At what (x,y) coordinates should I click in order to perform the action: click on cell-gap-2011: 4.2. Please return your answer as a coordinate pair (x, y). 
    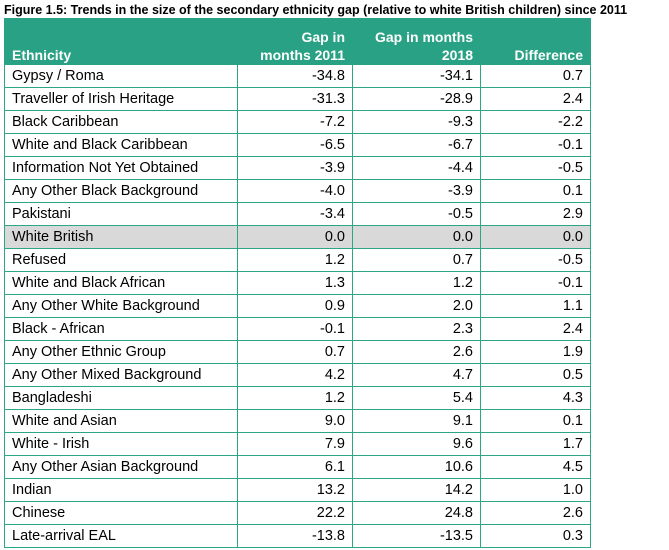
    Looking at the image, I should click on (295, 375).